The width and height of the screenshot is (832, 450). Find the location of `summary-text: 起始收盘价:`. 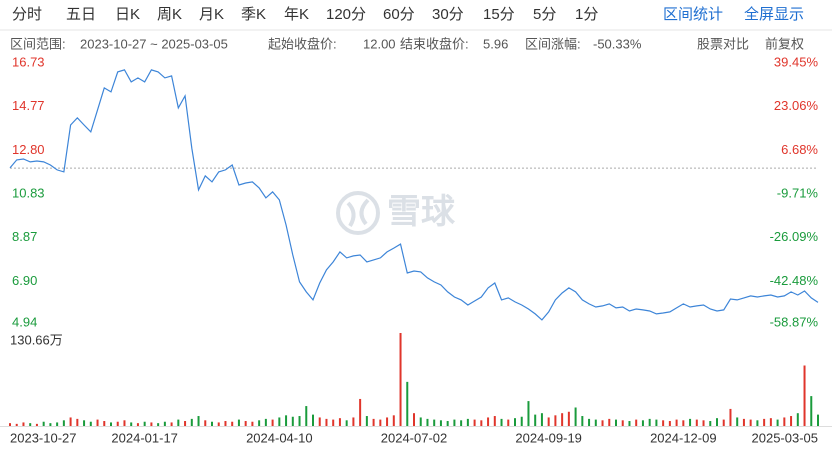

summary-text: 起始收盘价: is located at coordinates (302, 43).